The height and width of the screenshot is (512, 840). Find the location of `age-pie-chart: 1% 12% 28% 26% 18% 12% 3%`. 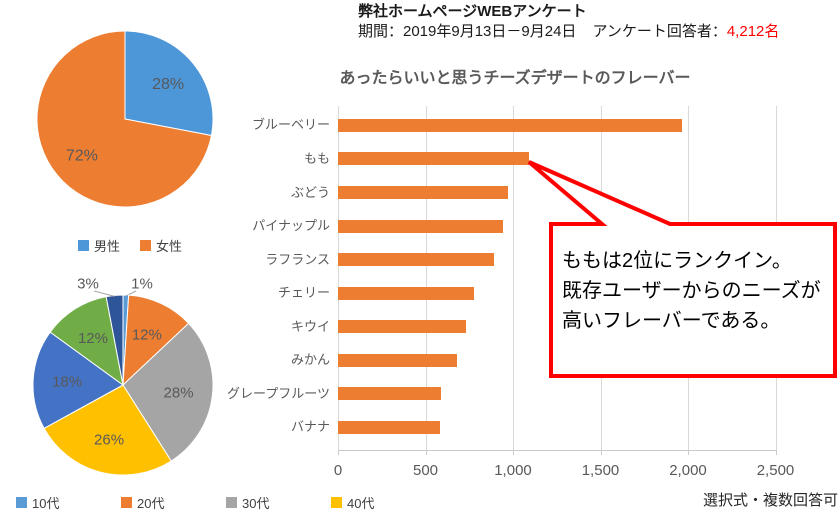

age-pie-chart: 1% 12% 28% 26% 18% 12% 3% is located at coordinates (123, 375).